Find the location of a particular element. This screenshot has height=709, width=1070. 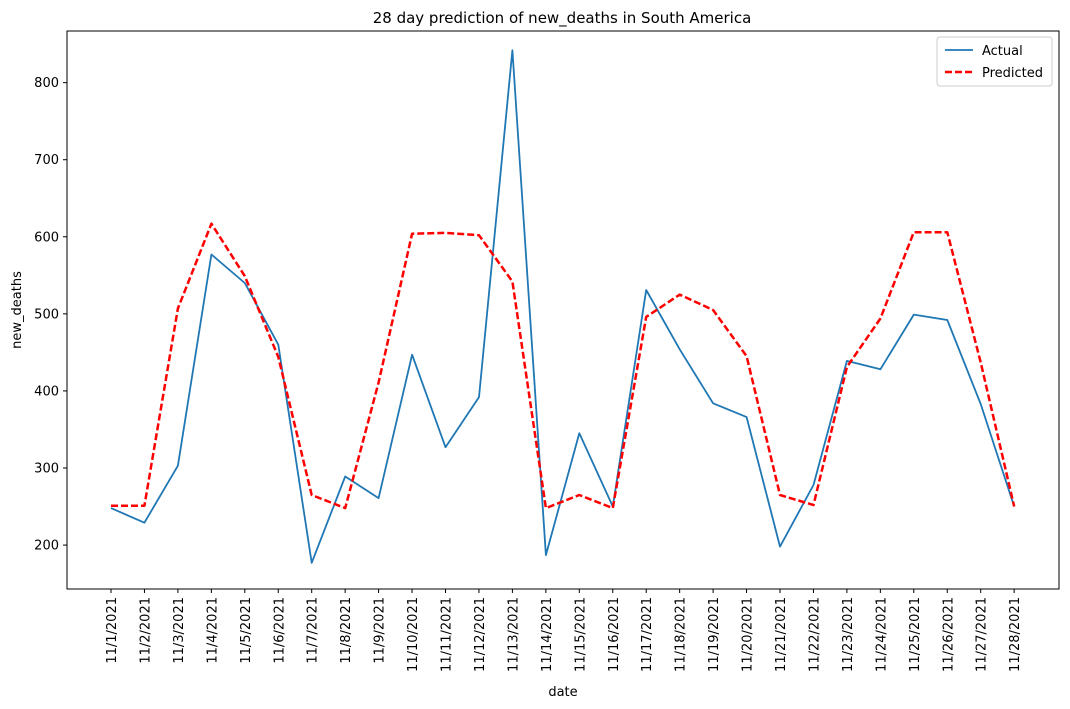

x-tick-label: 11/21/2021 is located at coordinates (781, 634).